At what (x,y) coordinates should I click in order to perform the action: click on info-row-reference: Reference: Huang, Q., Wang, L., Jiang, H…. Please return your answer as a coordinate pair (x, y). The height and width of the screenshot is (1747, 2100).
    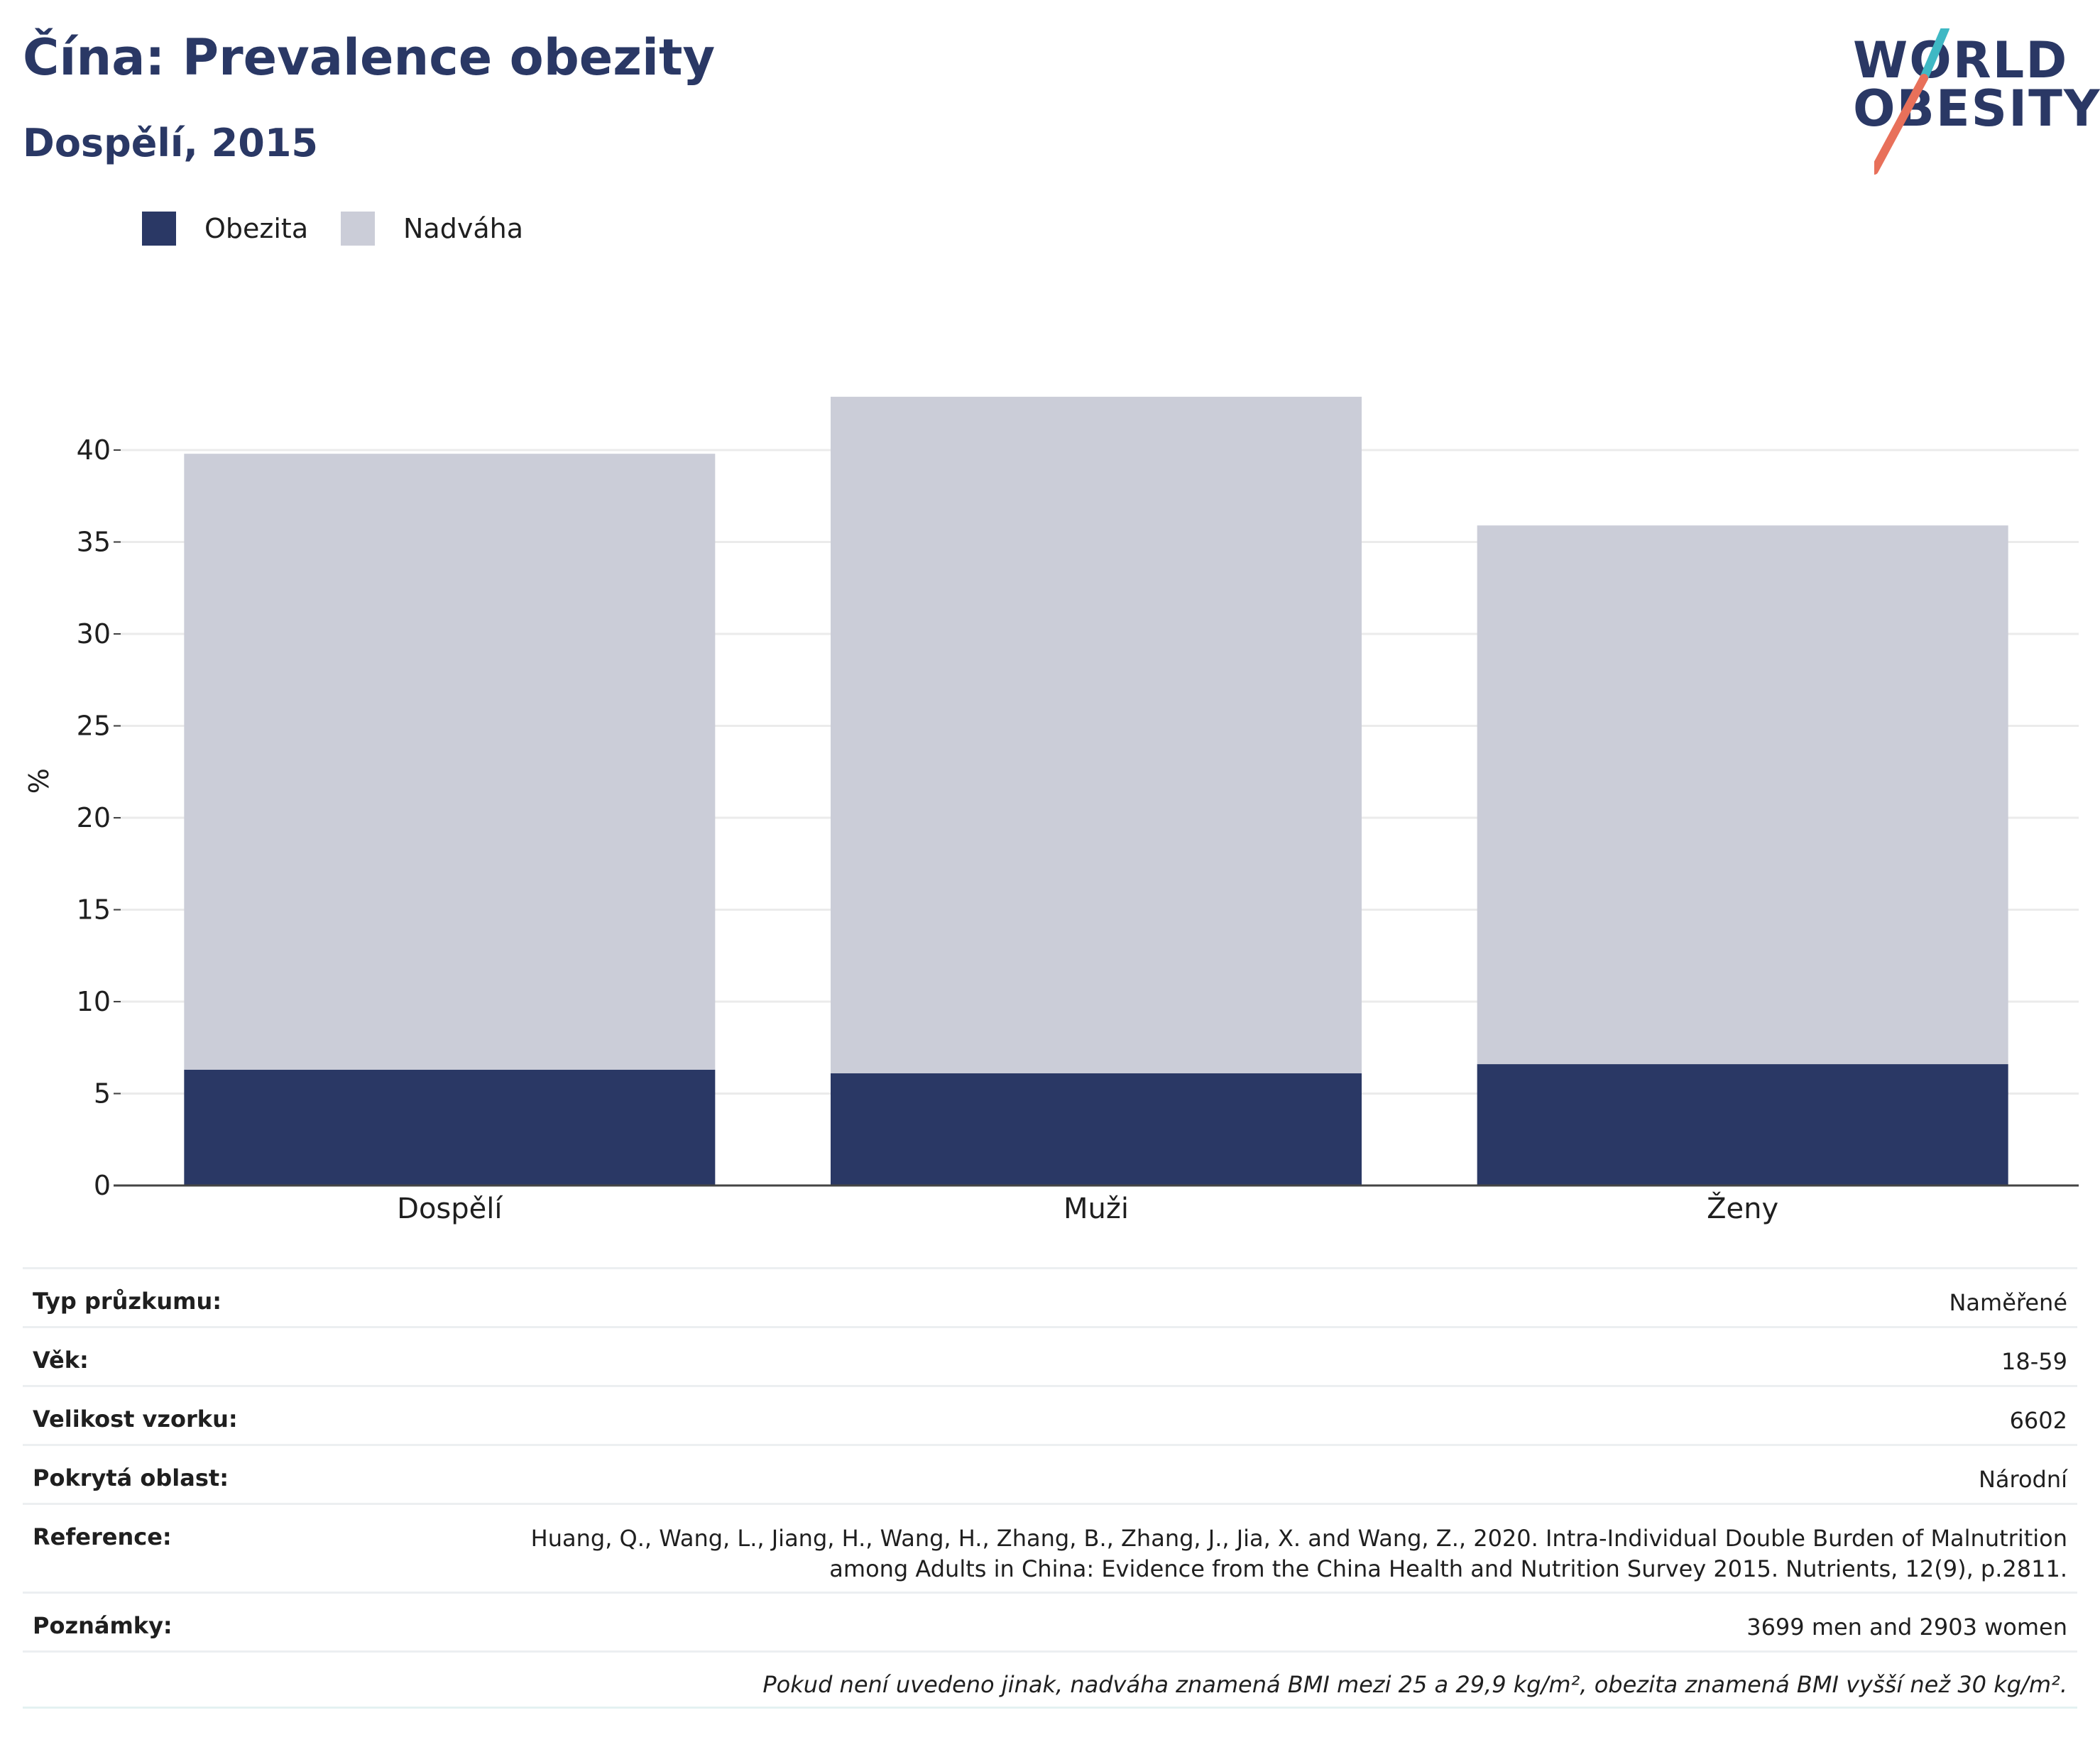
    Looking at the image, I should click on (1050, 1547).